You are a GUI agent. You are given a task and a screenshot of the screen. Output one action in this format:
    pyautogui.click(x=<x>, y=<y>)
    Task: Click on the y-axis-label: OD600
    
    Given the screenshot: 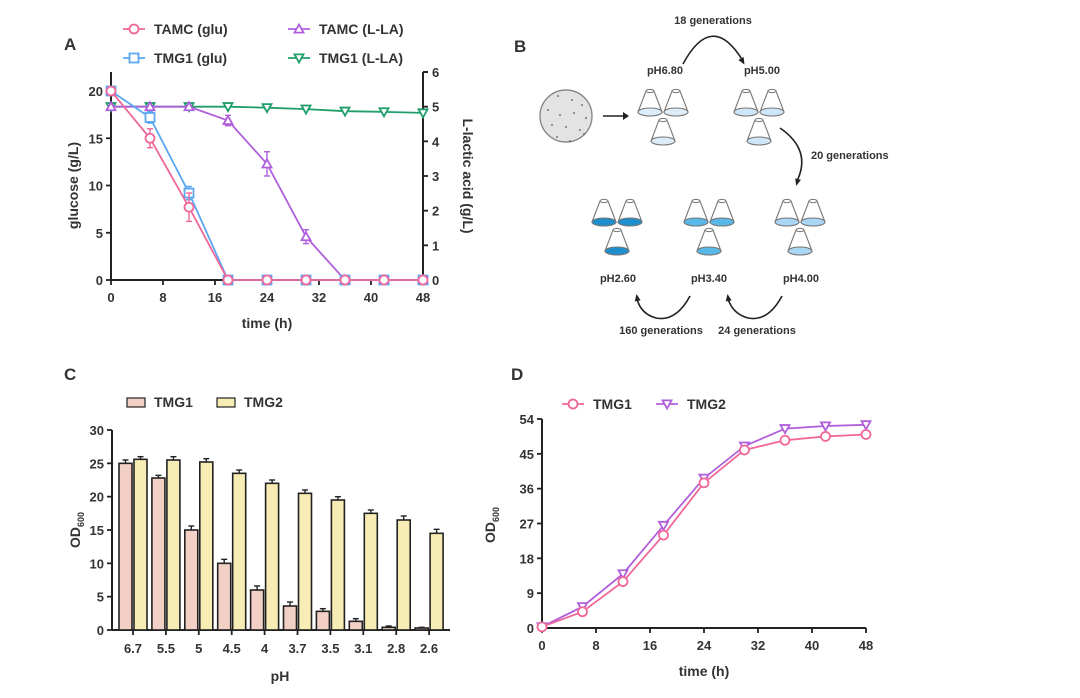 What is the action you would take?
    pyautogui.click(x=491, y=525)
    